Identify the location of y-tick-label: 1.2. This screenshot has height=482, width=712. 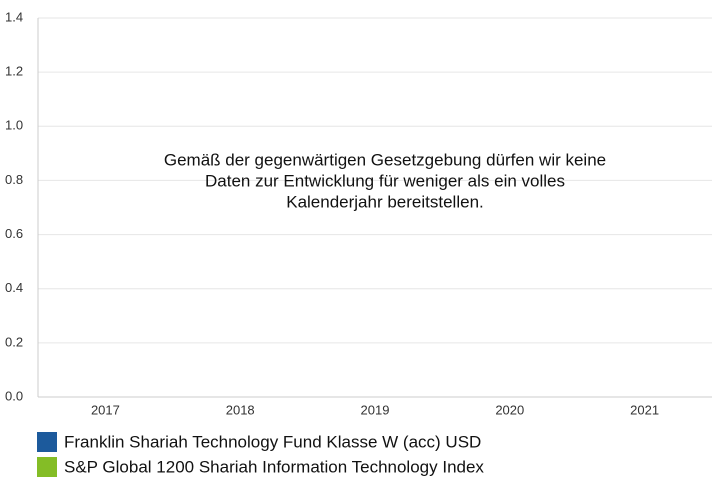
(14, 71).